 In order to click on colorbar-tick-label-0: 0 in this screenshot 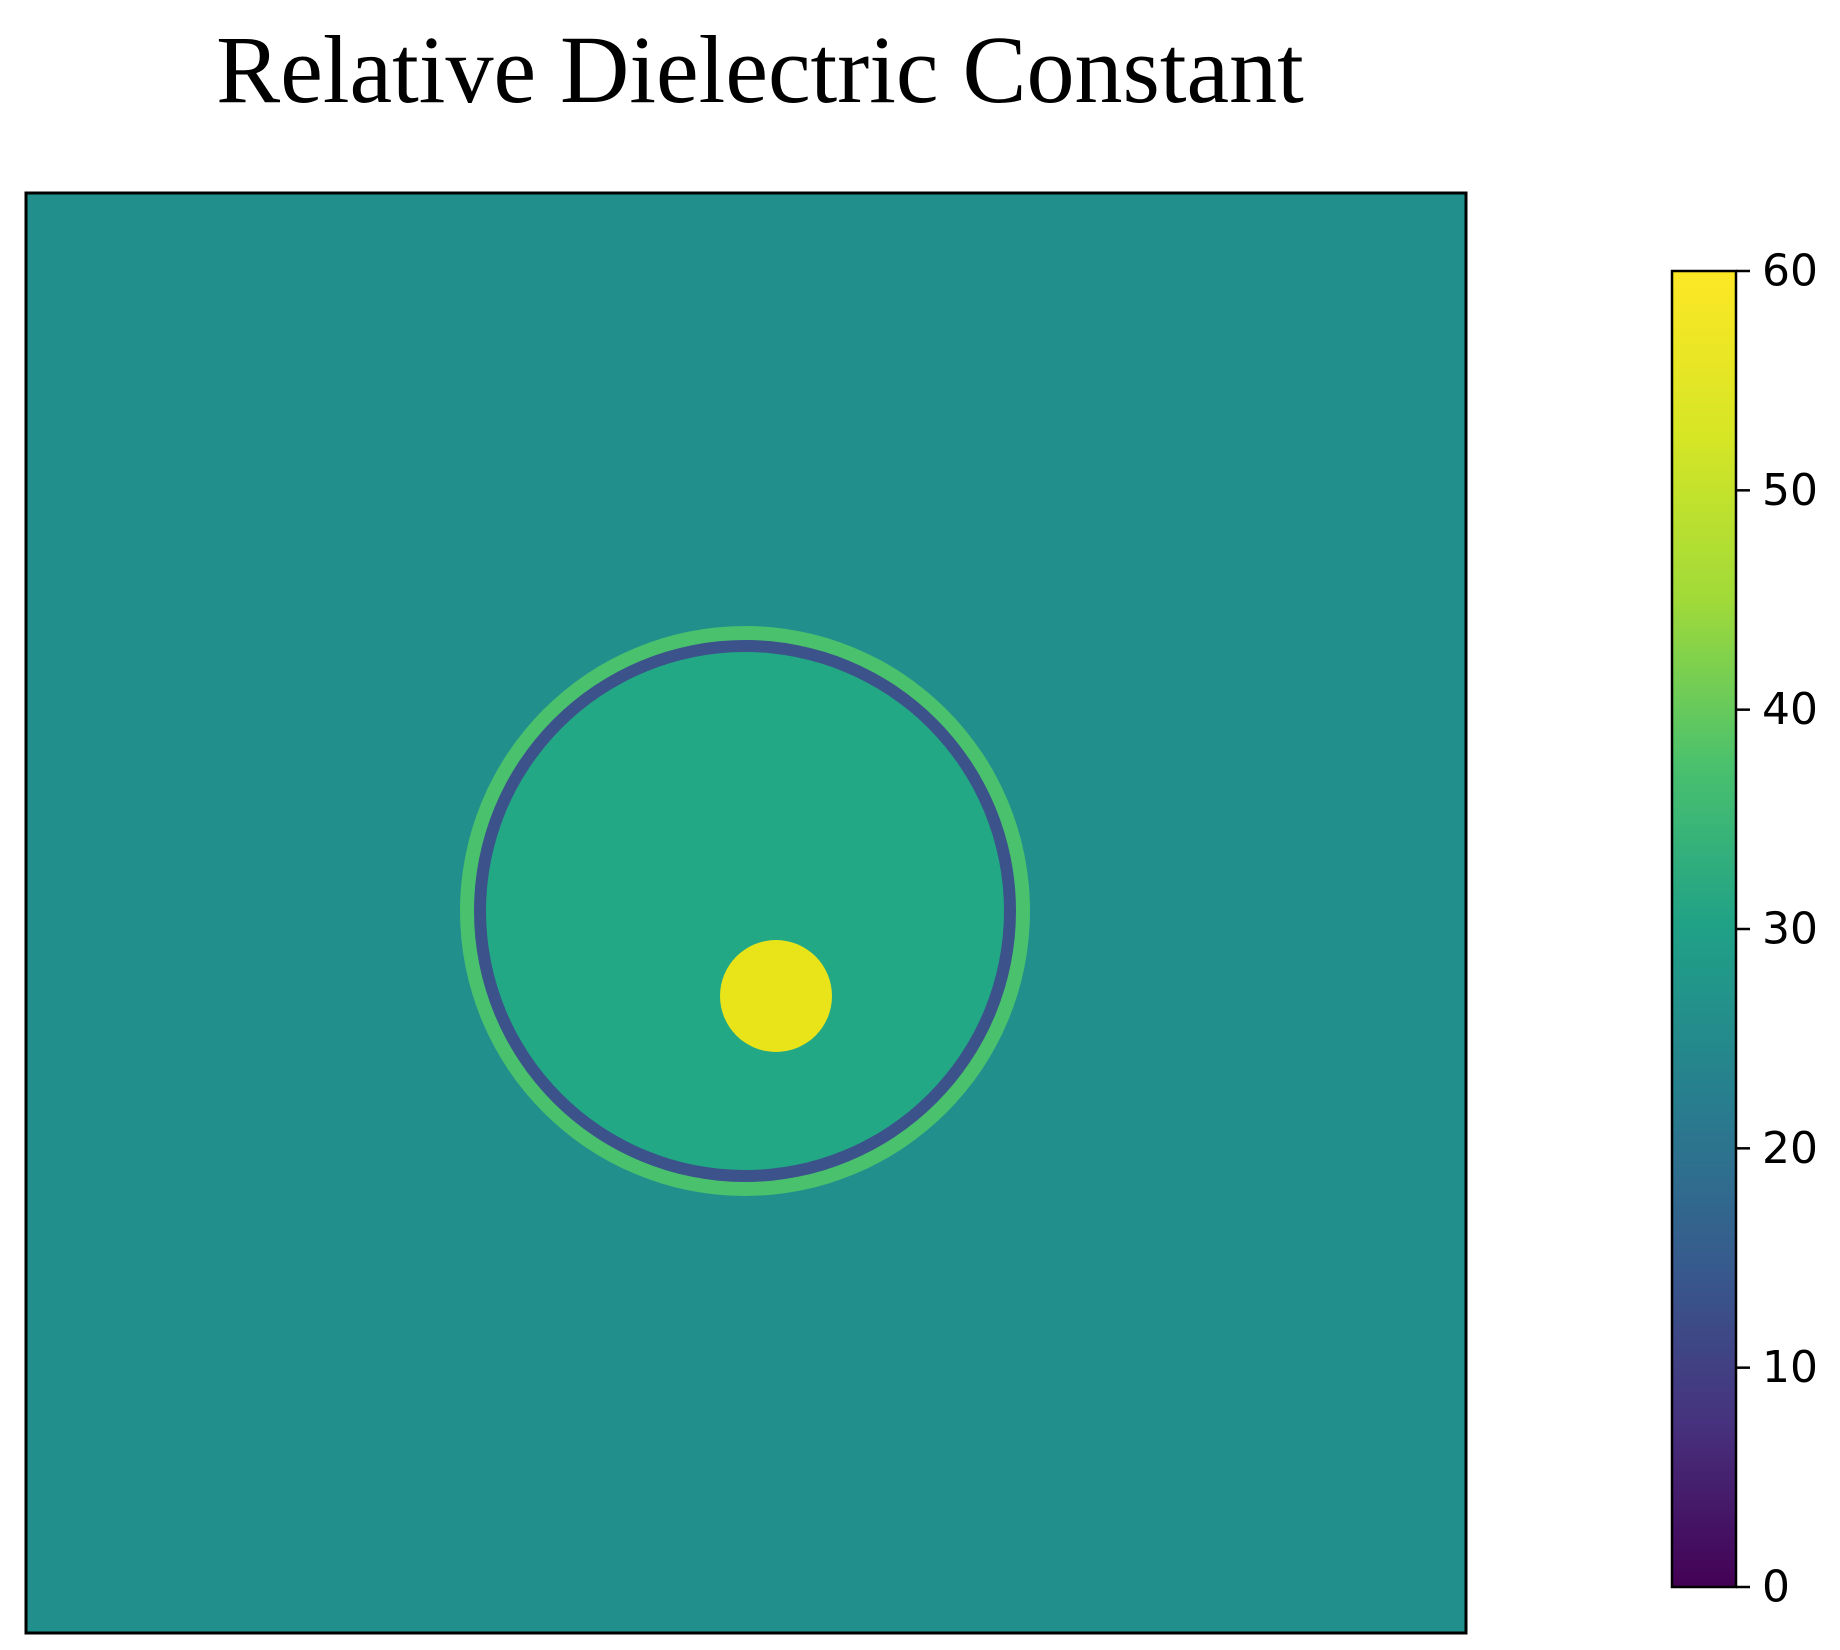, I will do `click(1776, 1587)`.